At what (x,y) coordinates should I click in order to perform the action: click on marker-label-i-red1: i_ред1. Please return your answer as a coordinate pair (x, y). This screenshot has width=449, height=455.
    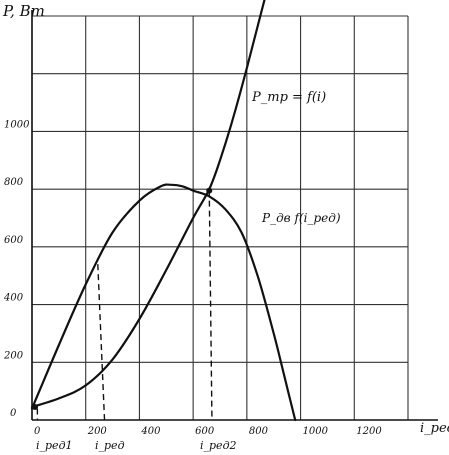
    Looking at the image, I should click on (54, 445).